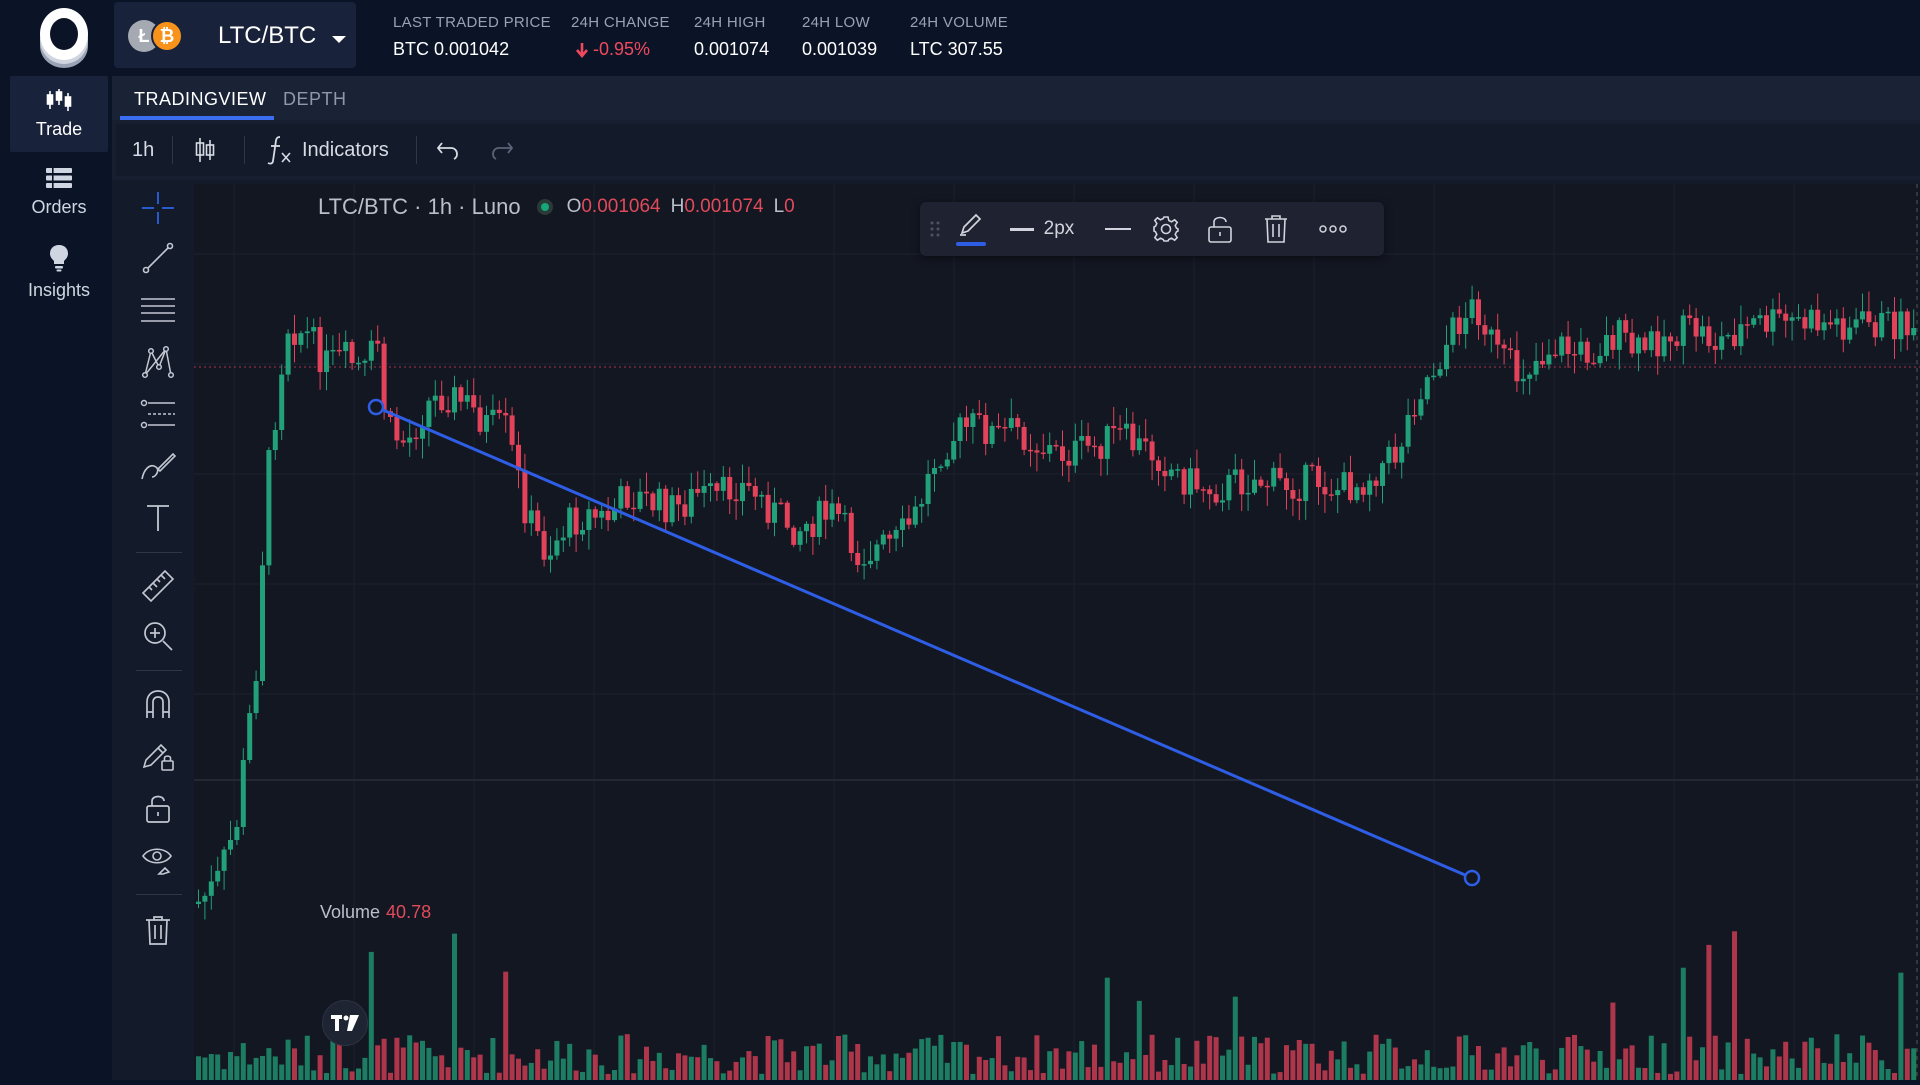  I want to click on pair-selector-button: Ł ₿ LTC/BTC, so click(235, 35).